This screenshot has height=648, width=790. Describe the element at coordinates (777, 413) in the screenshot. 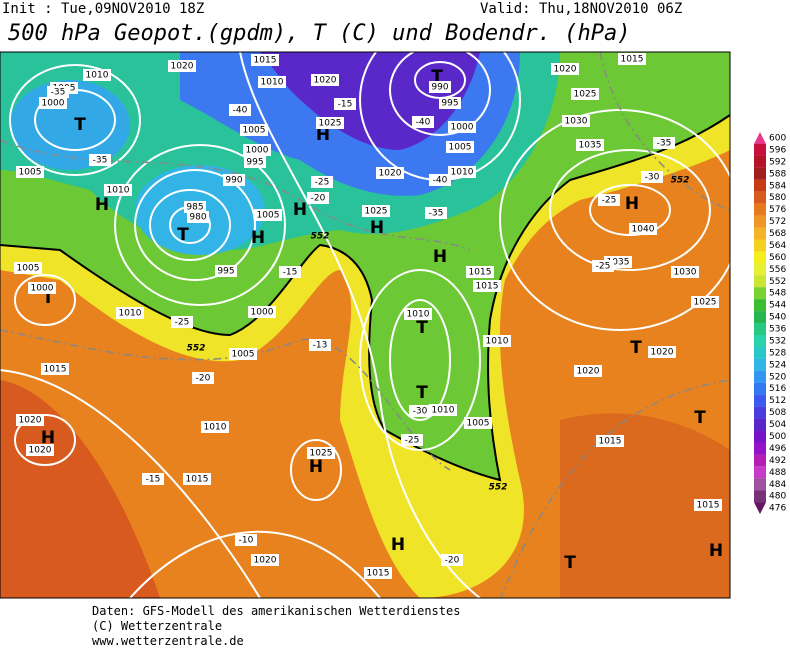

I see `legend-label: 508` at that location.